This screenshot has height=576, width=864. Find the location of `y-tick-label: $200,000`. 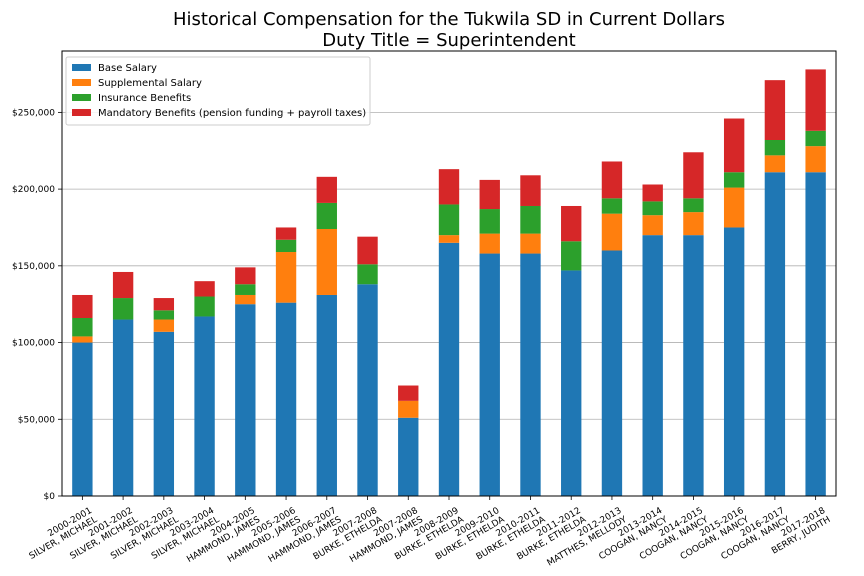

y-tick-label: $200,000 is located at coordinates (33, 190).